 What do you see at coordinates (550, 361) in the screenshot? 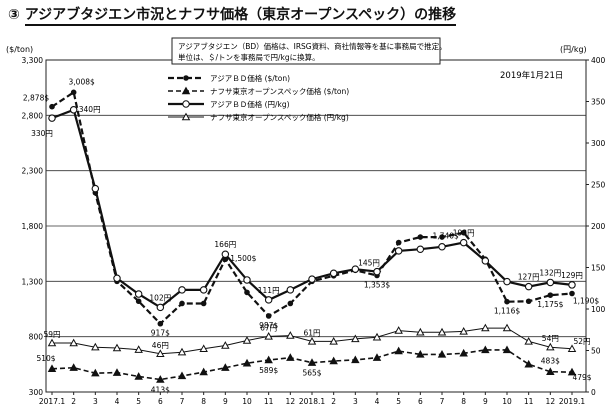
I see `data-label: 483$` at bounding box center [550, 361].